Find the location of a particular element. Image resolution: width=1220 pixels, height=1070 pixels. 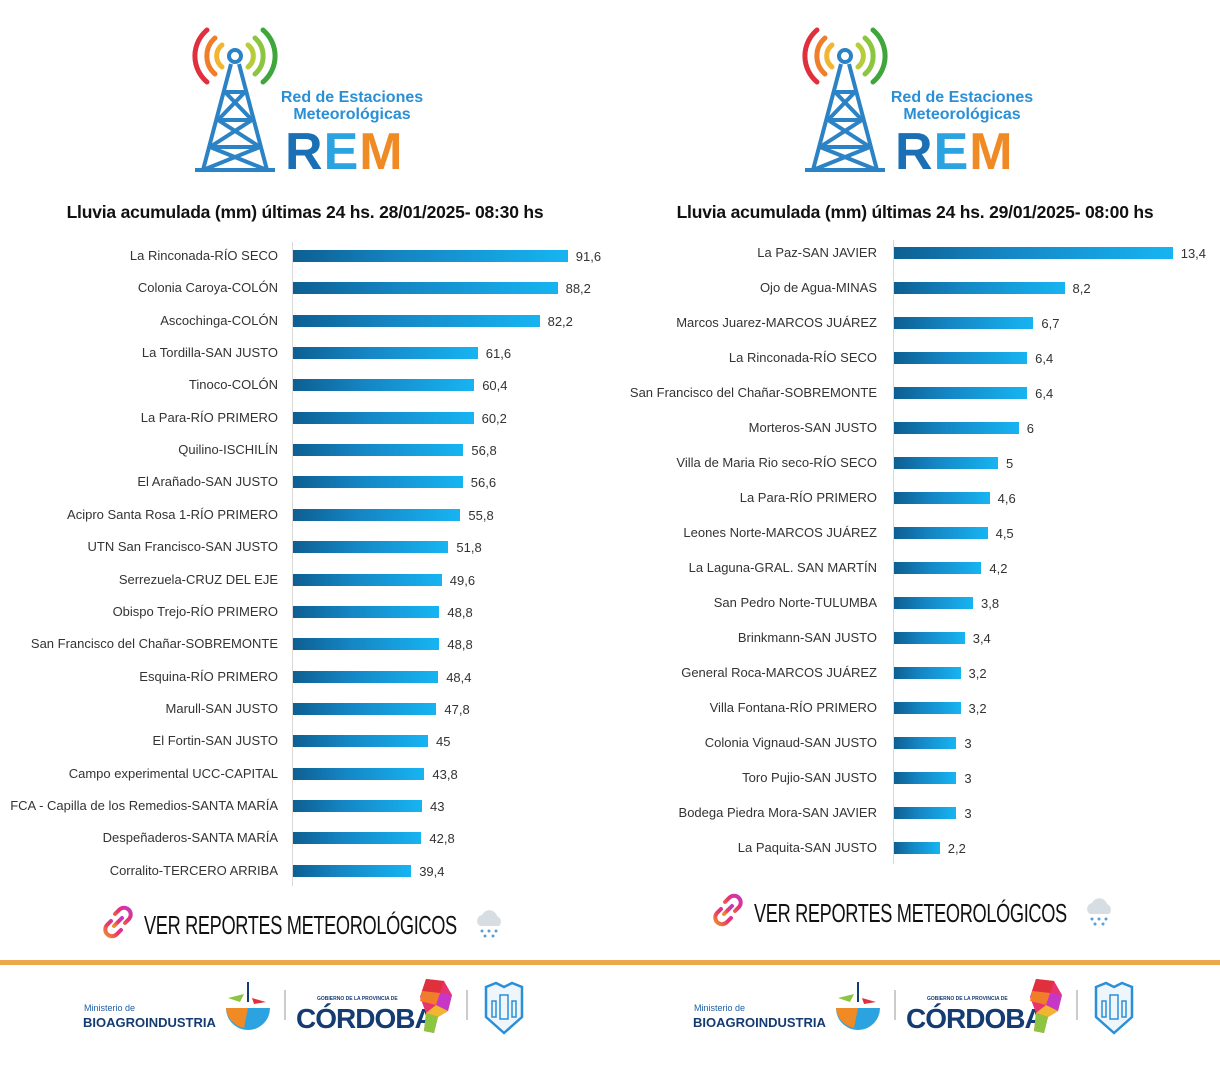

category-label: Colonia Vignaud-SAN JUSTO is located at coordinates (790, 742).